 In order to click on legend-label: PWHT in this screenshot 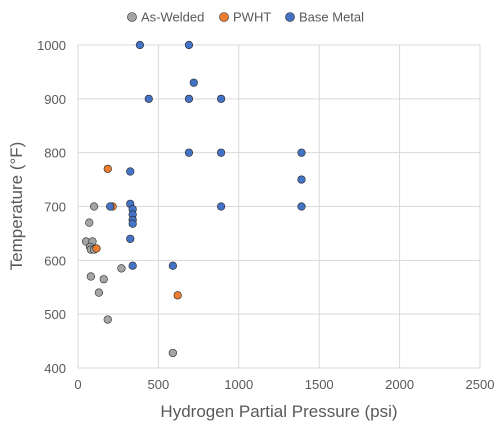, I will do `click(252, 17)`.